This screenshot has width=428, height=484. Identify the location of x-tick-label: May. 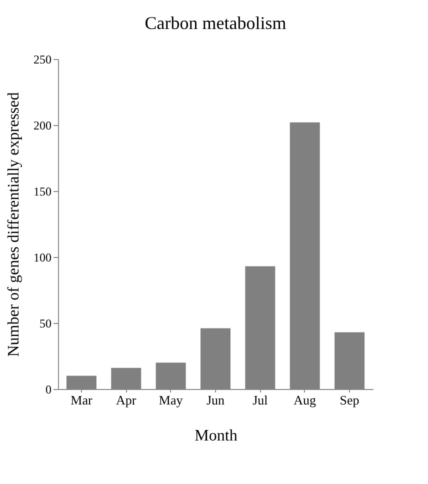
(171, 400).